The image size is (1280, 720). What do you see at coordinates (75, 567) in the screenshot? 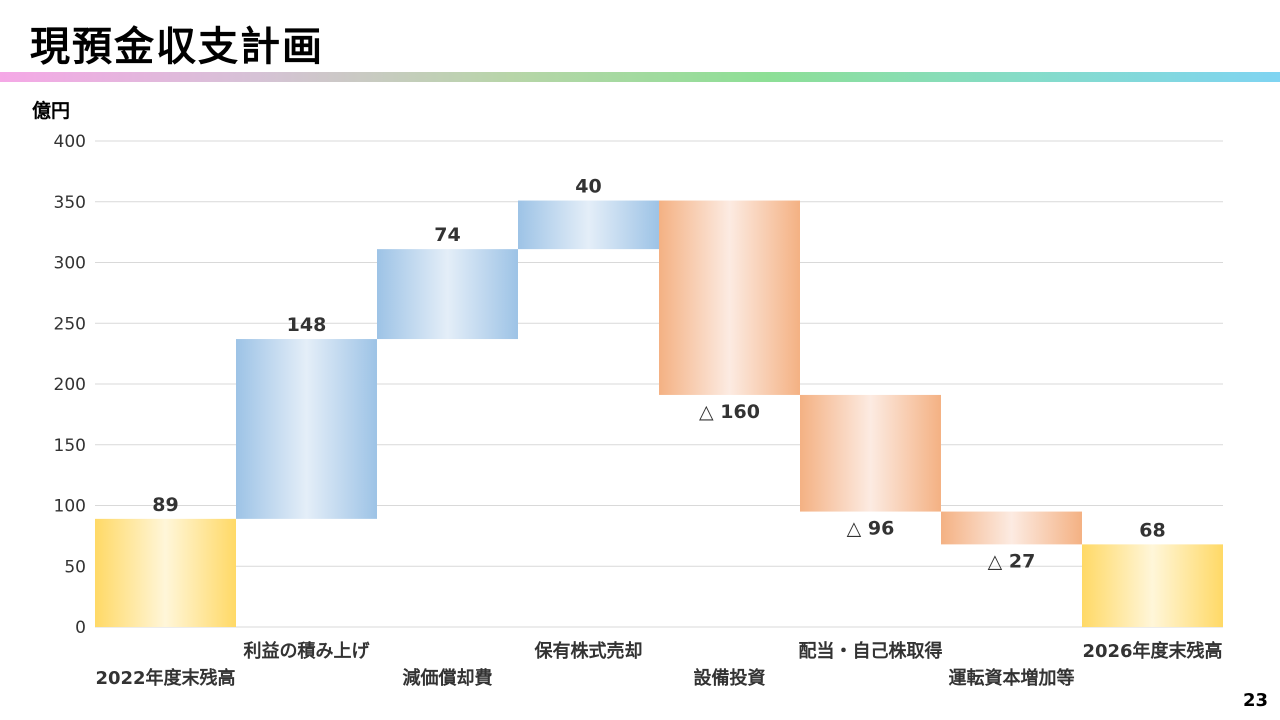
I see `y-tick-label: 50` at bounding box center [75, 567].